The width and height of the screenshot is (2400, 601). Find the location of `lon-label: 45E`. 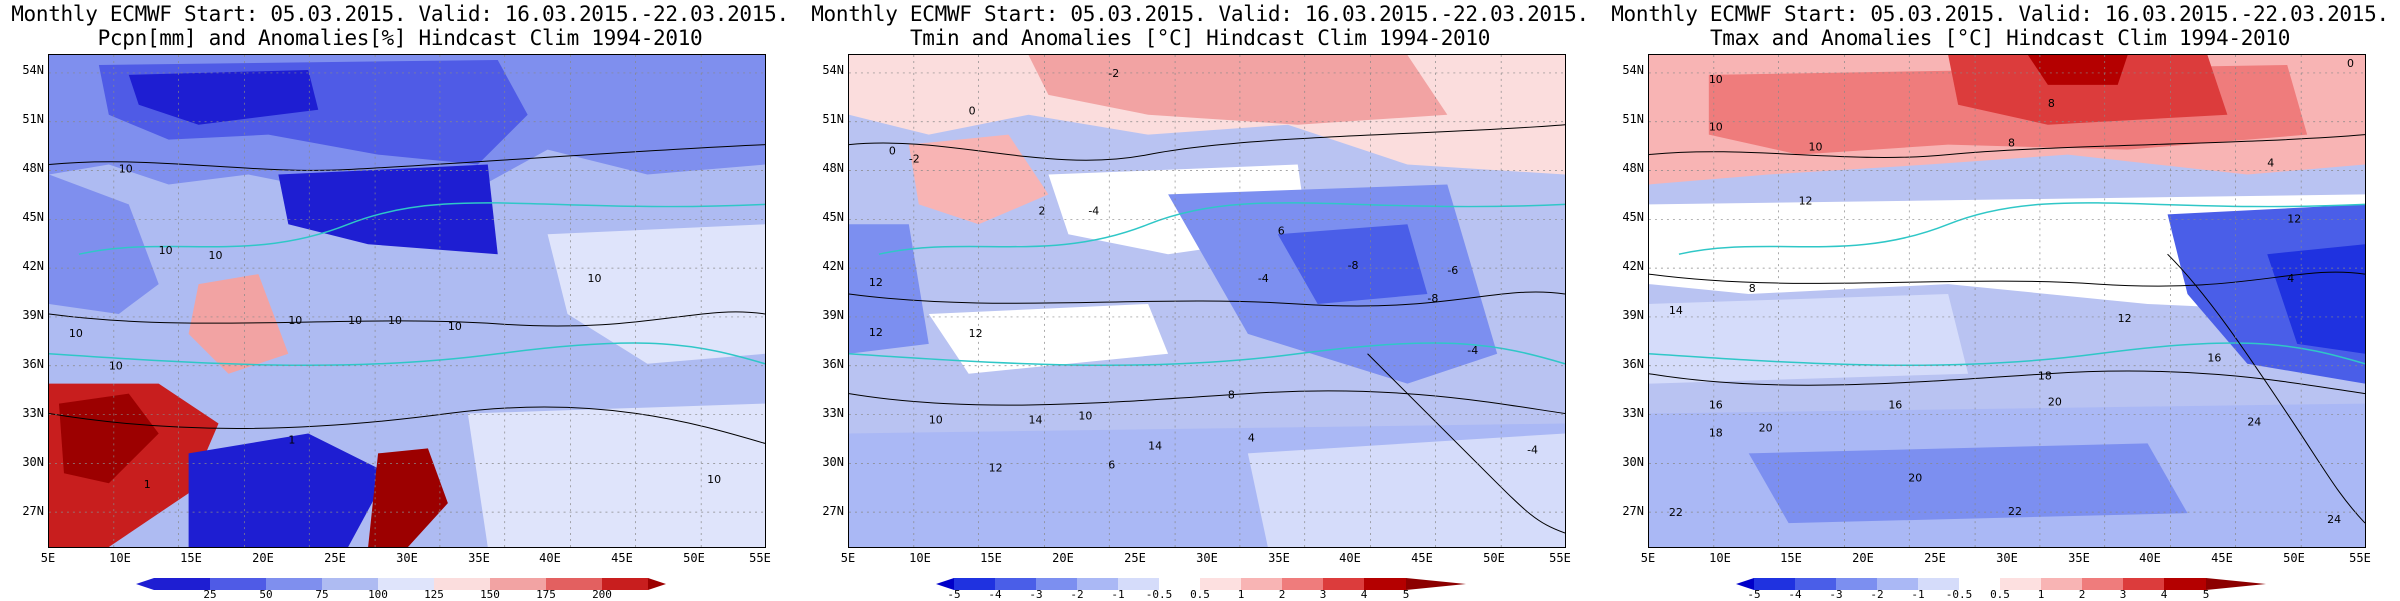

lon-label: 45E is located at coordinates (1422, 558).